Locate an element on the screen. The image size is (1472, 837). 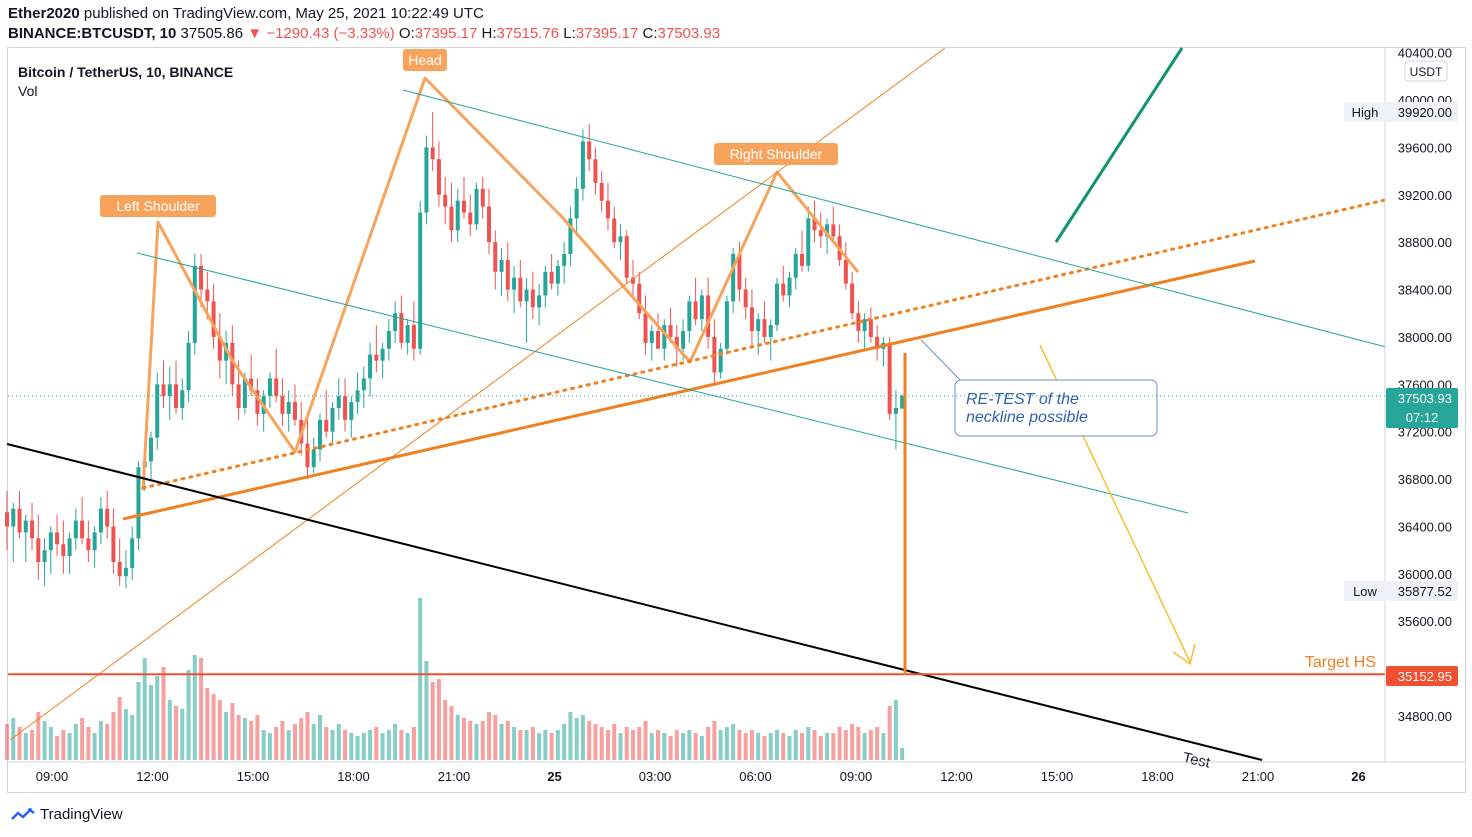
x-tick-label: 03:00 is located at coordinates (655, 776).